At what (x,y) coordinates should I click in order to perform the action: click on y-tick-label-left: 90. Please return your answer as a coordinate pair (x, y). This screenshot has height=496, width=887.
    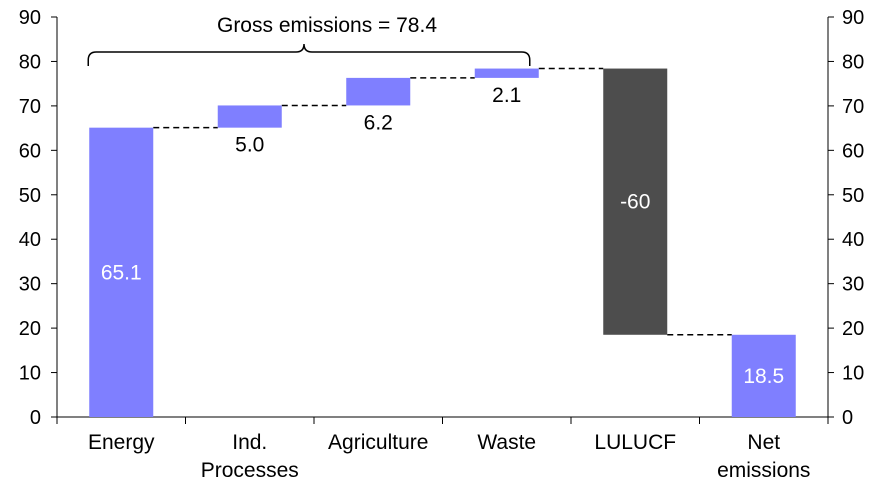
    Looking at the image, I should click on (30, 18).